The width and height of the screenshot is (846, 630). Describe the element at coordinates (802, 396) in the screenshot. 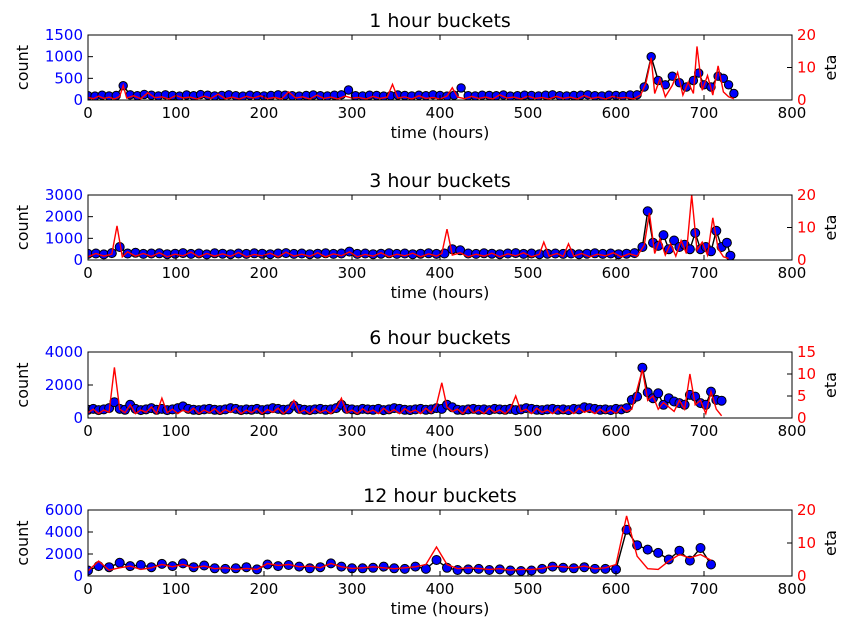

I see `eta-tick-label: 5` at that location.